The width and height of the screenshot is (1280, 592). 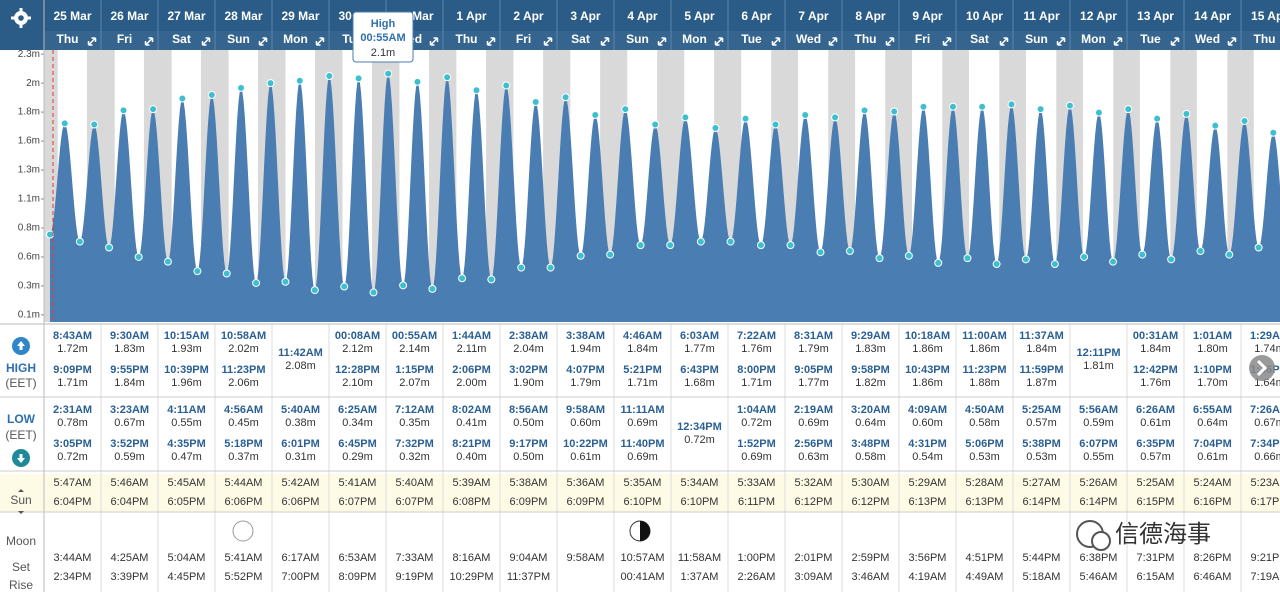 I want to click on low-time: 2:31AM, so click(x=72, y=410).